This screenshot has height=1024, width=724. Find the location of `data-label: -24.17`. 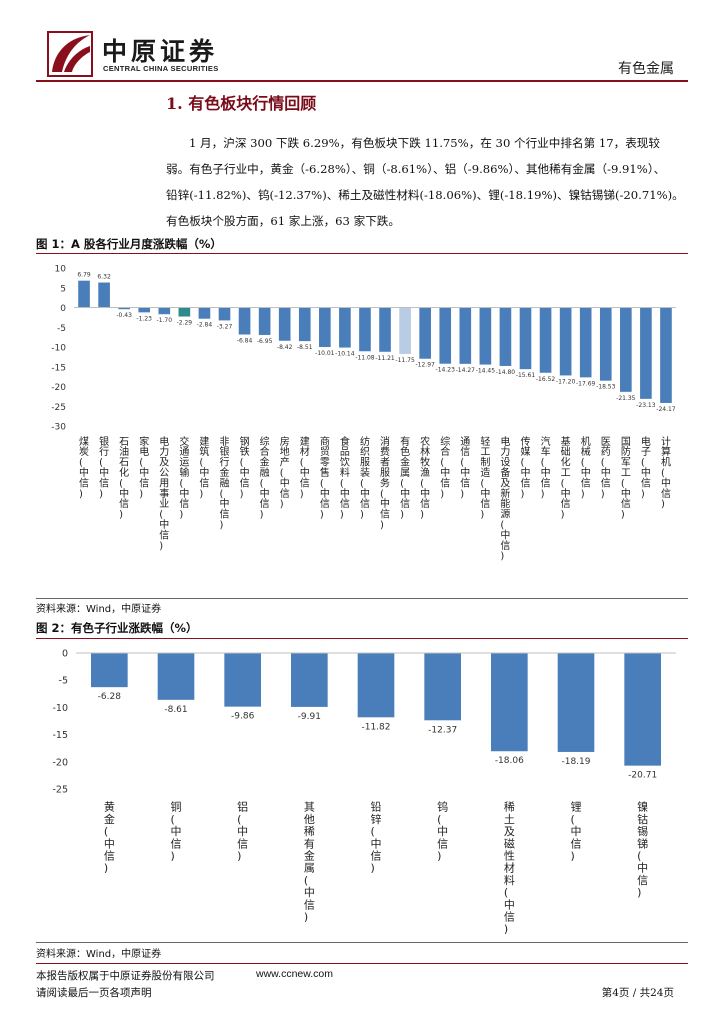

data-label: -24.17 is located at coordinates (666, 409).